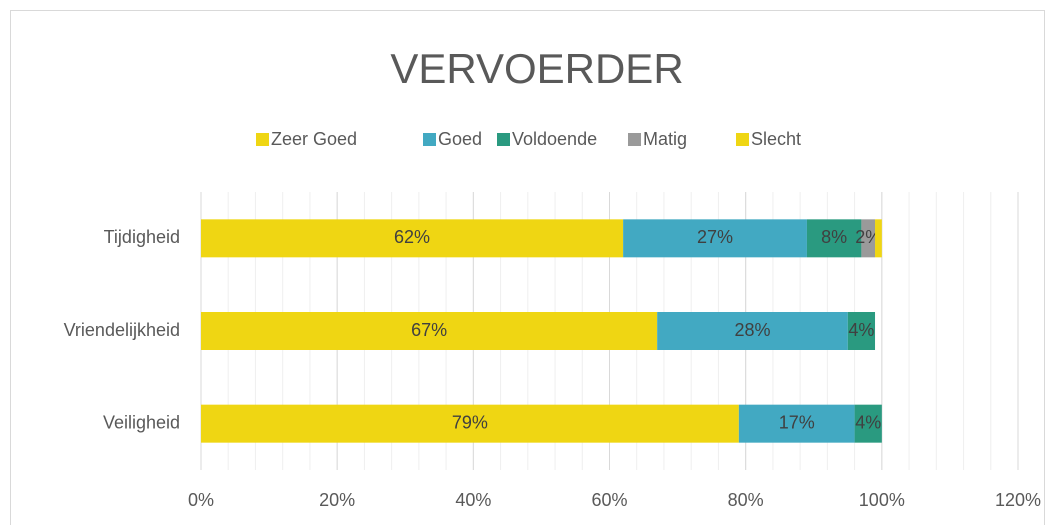 The height and width of the screenshot is (525, 1050). What do you see at coordinates (665, 139) in the screenshot?
I see `legend-label: Matig` at bounding box center [665, 139].